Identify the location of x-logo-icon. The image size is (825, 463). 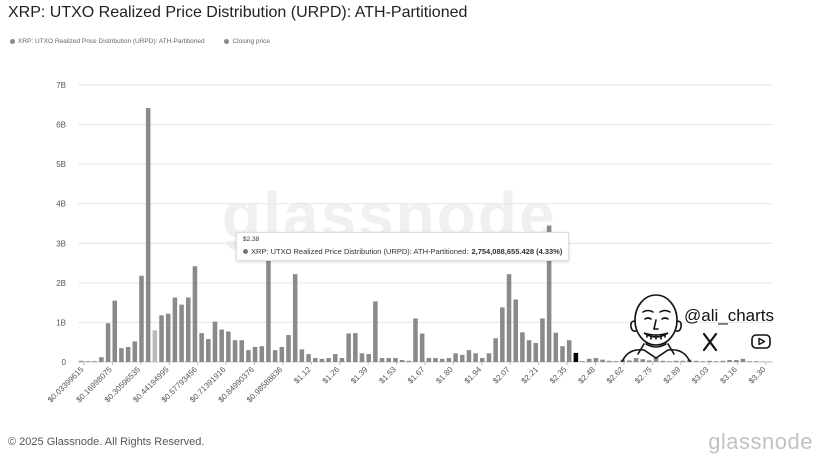
(710, 342).